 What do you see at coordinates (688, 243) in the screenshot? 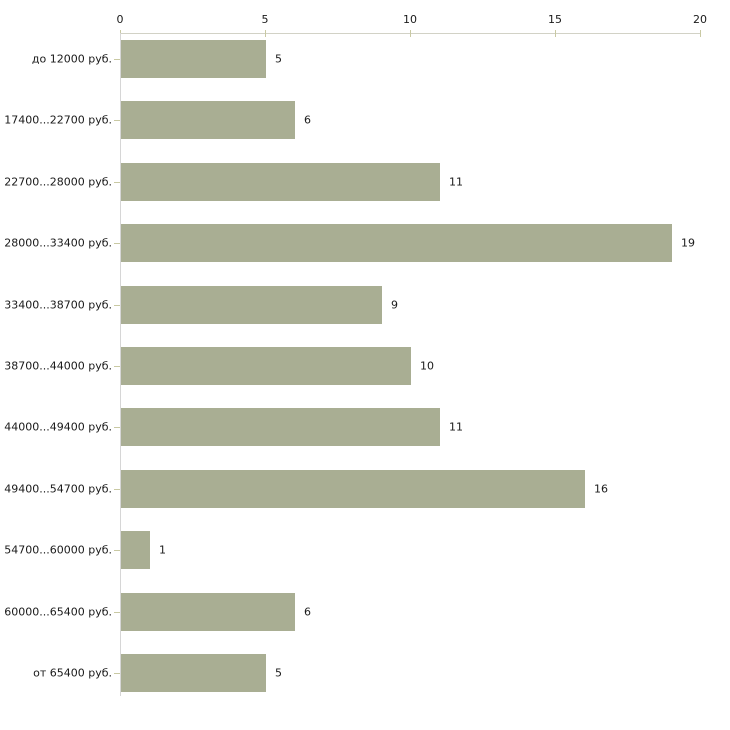
I see `bar-value-label: 19` at bounding box center [688, 243].